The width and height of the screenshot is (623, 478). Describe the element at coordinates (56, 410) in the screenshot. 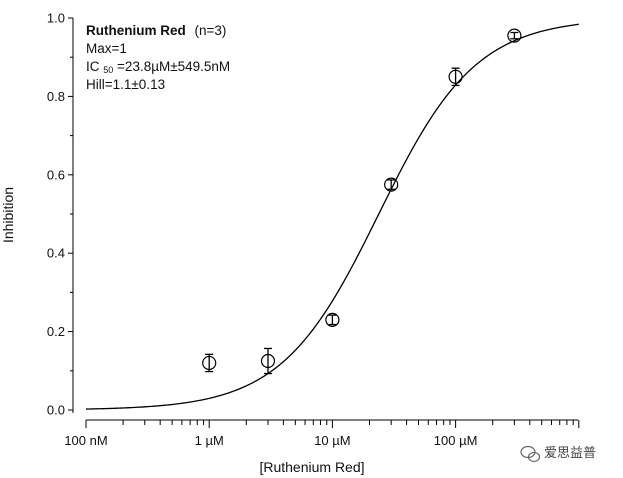

I see `y-tick-label: 0.0` at that location.